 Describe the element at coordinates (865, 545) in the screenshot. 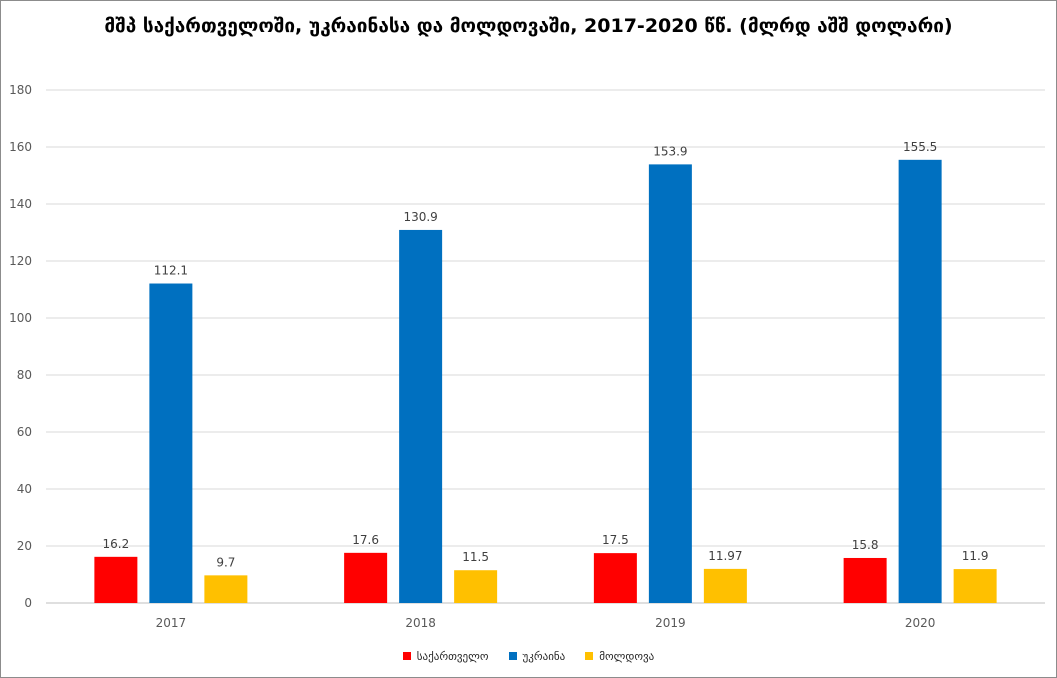

I see `data-label: 15.8` at that location.